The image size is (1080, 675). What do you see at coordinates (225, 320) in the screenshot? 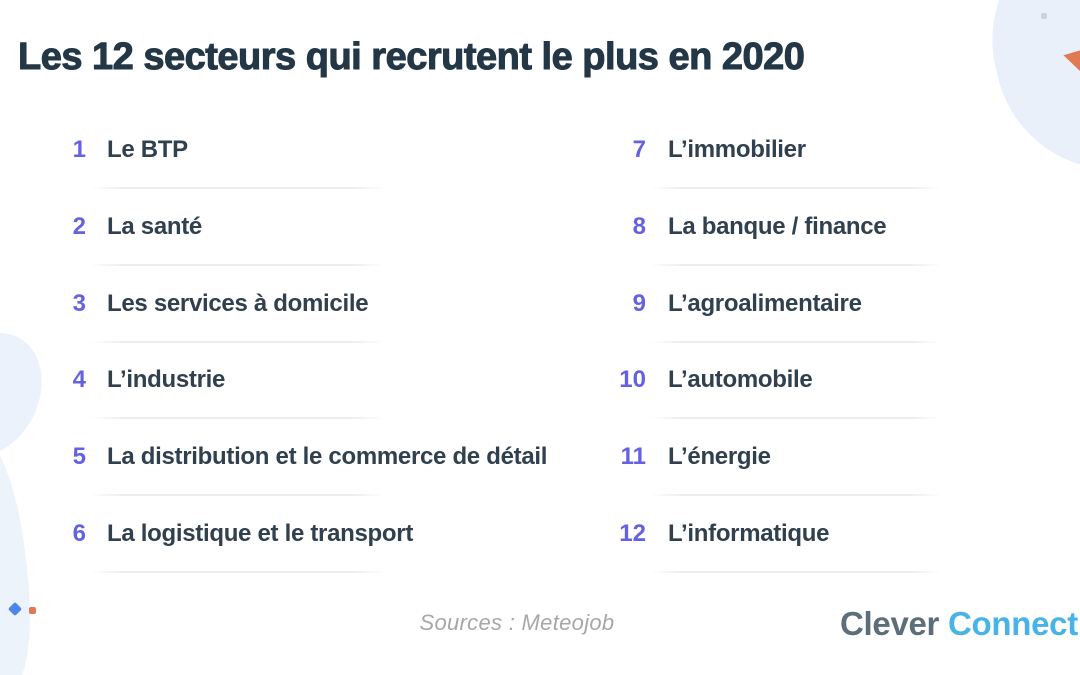
I see `list-item: 3 Les services à domicile` at bounding box center [225, 320].